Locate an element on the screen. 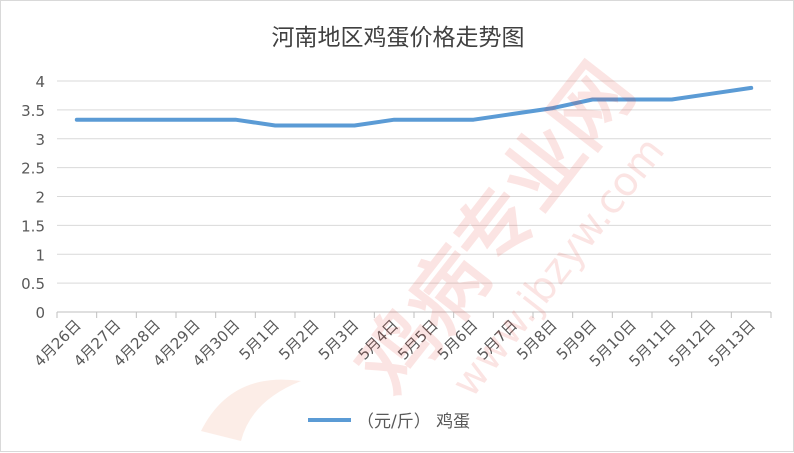 This screenshot has height=453, width=794. y-tick-label: 2 is located at coordinates (40, 198).